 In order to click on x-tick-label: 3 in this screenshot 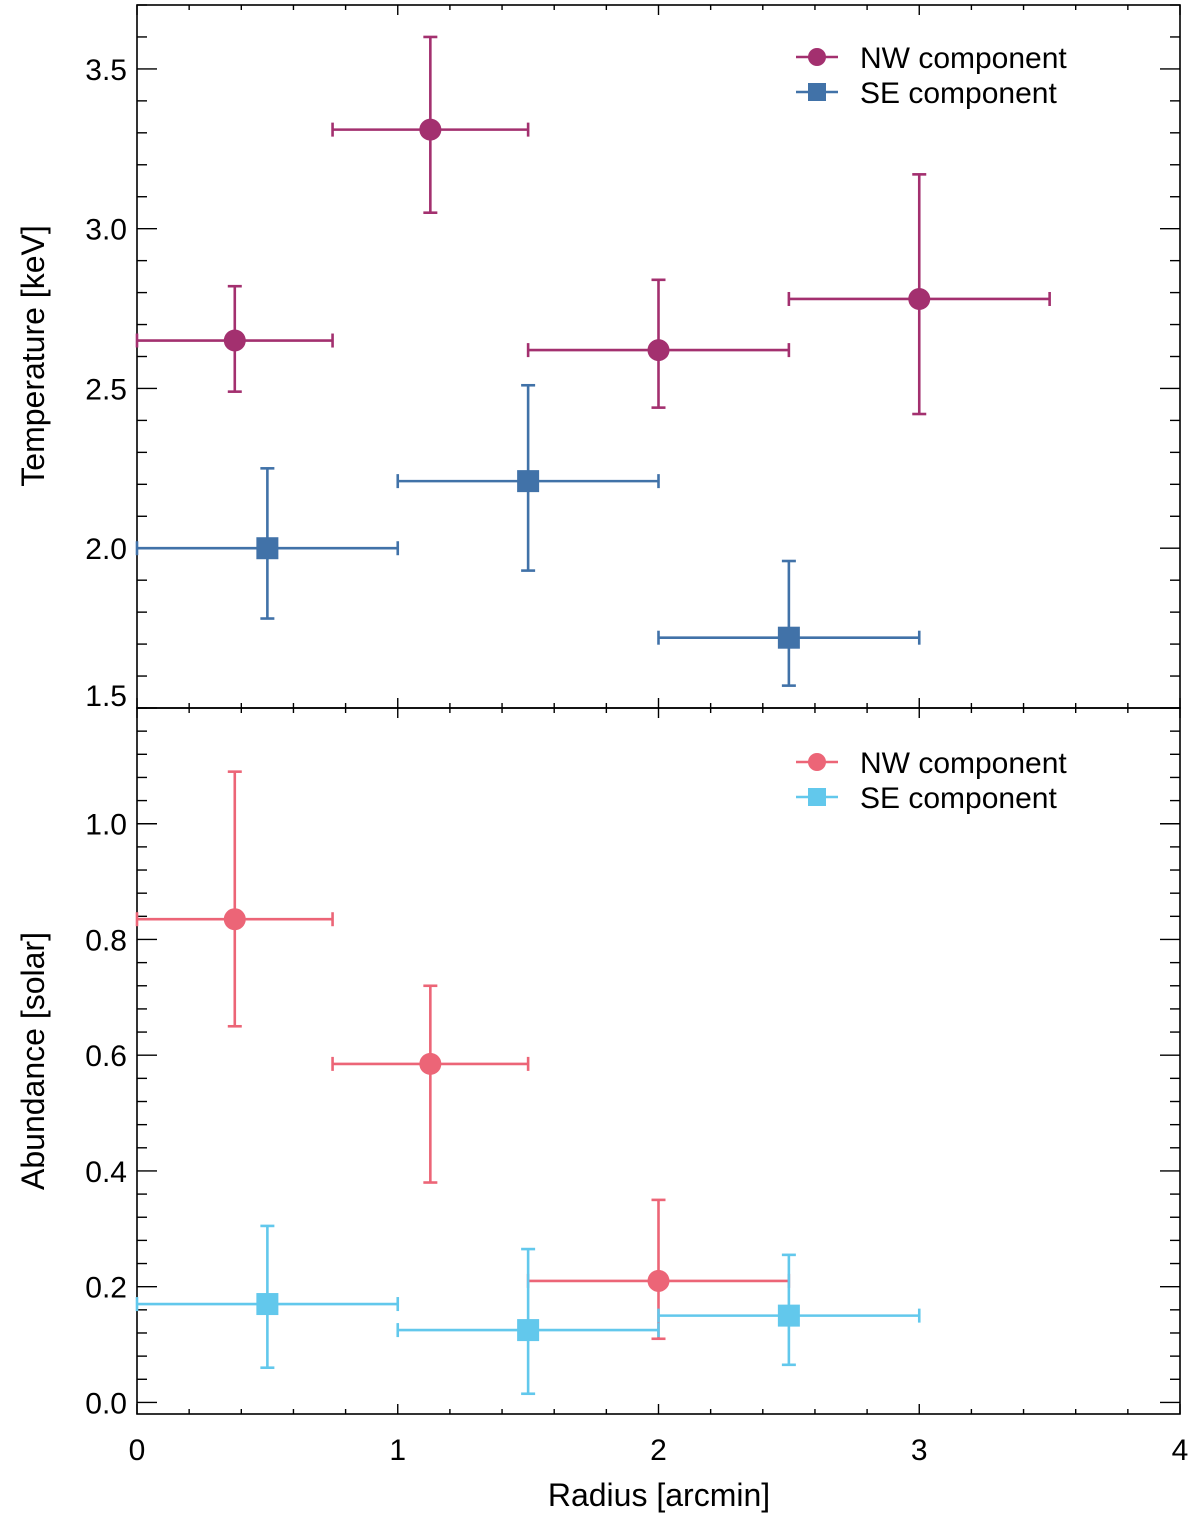, I will do `click(919, 1450)`.